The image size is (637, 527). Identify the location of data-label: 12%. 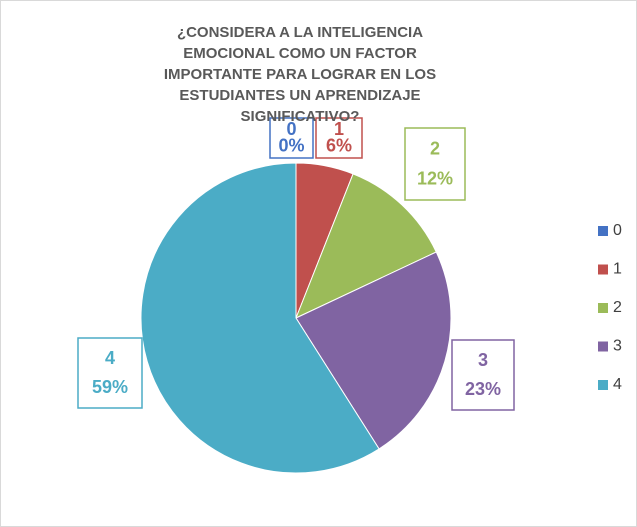
(435, 179).